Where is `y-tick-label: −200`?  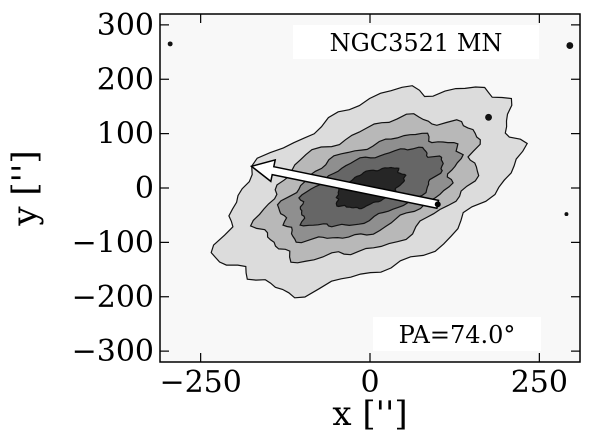
y-tick-label: −200 is located at coordinates (113, 297).